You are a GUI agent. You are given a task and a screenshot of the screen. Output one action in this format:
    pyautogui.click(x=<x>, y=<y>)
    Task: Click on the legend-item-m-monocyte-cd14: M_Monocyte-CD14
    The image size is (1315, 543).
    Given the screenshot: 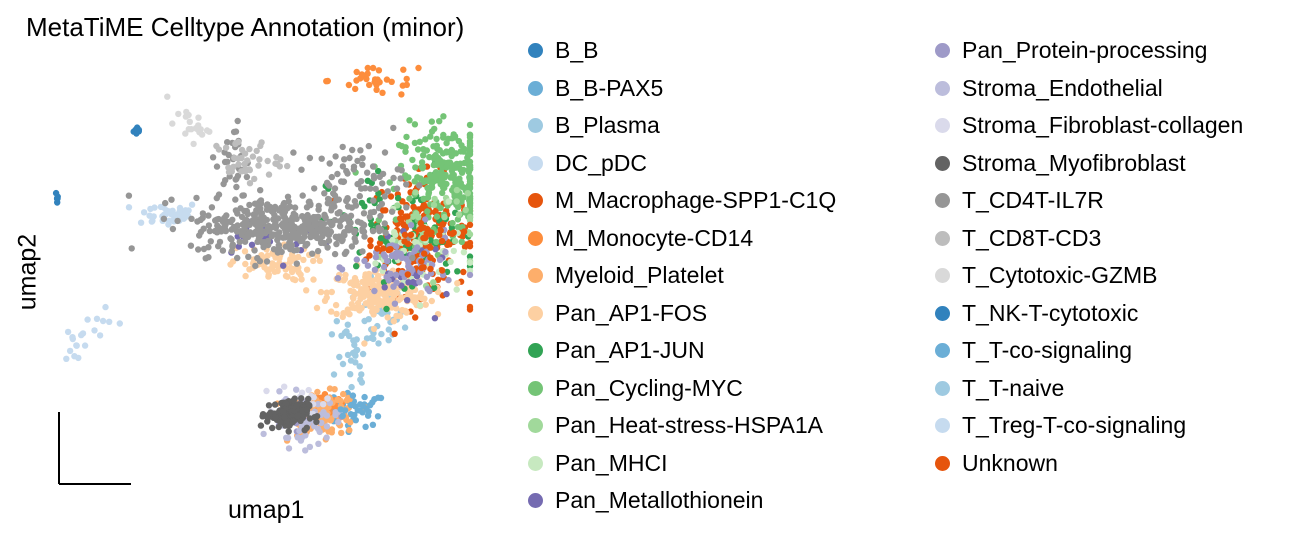 What is the action you would take?
    pyautogui.click(x=682, y=239)
    